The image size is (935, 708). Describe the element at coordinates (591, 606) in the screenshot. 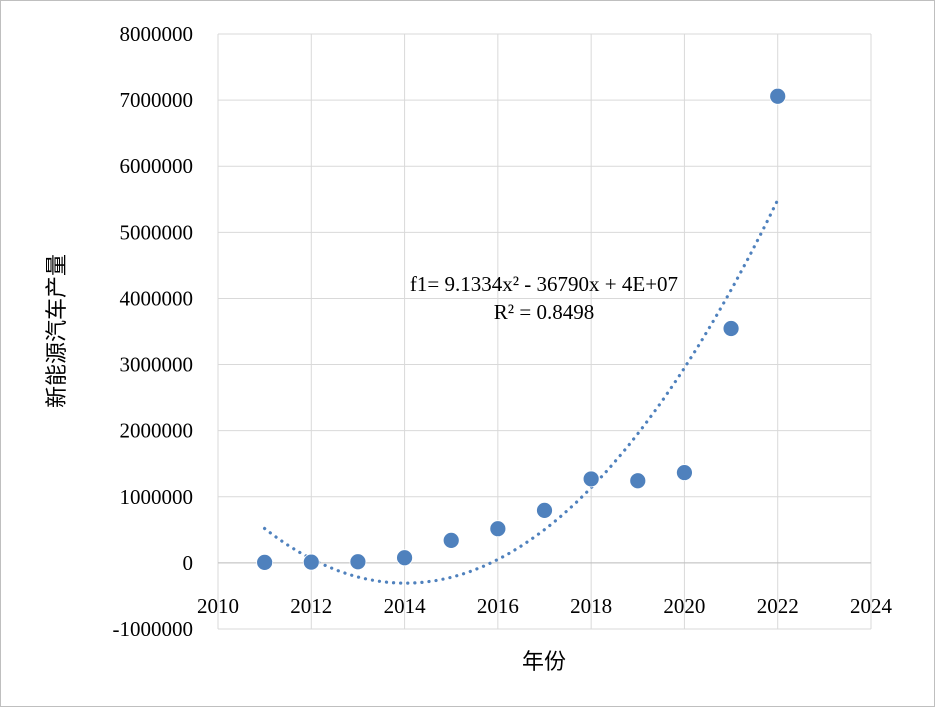

I see `x-tick-label: 2018` at that location.